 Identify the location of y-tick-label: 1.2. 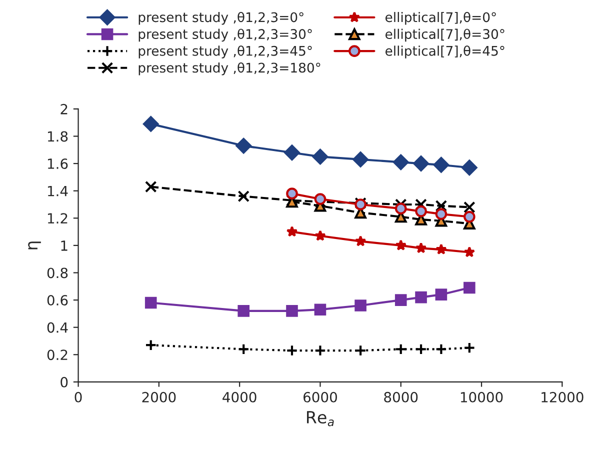
(58, 218).